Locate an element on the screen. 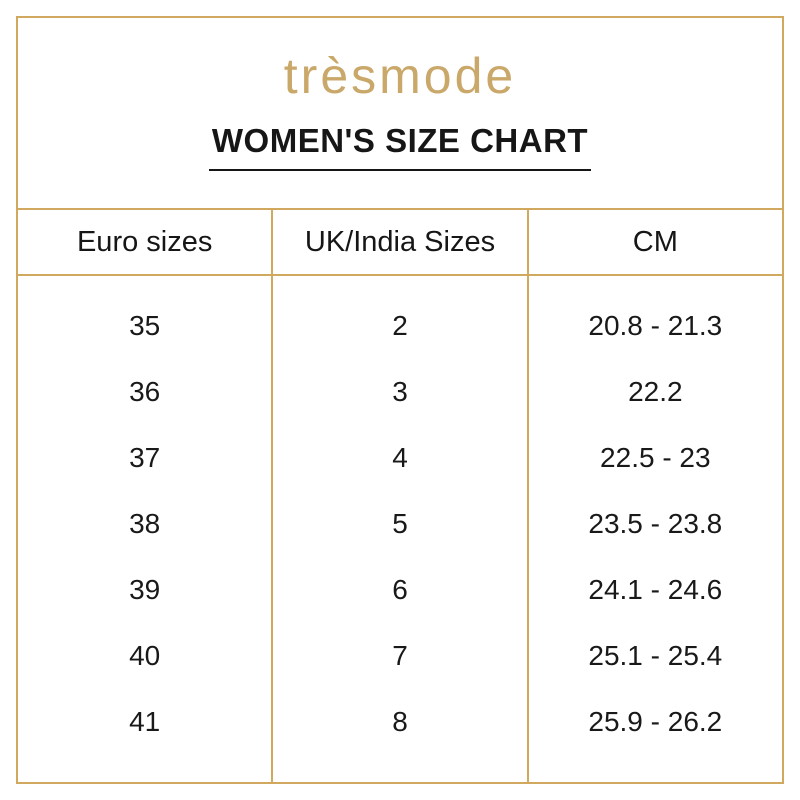  table-cell: 4 is located at coordinates (400, 457).